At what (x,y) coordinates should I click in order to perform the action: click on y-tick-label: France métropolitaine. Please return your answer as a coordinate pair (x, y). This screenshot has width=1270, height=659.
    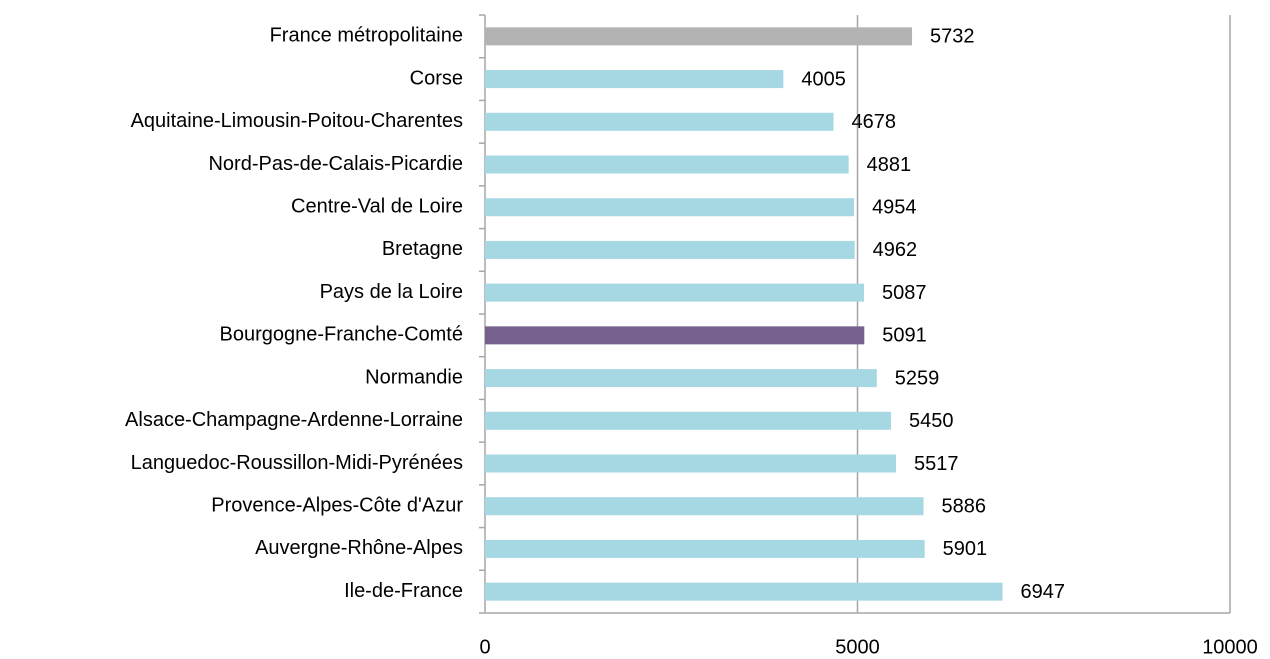
    Looking at the image, I should click on (366, 36).